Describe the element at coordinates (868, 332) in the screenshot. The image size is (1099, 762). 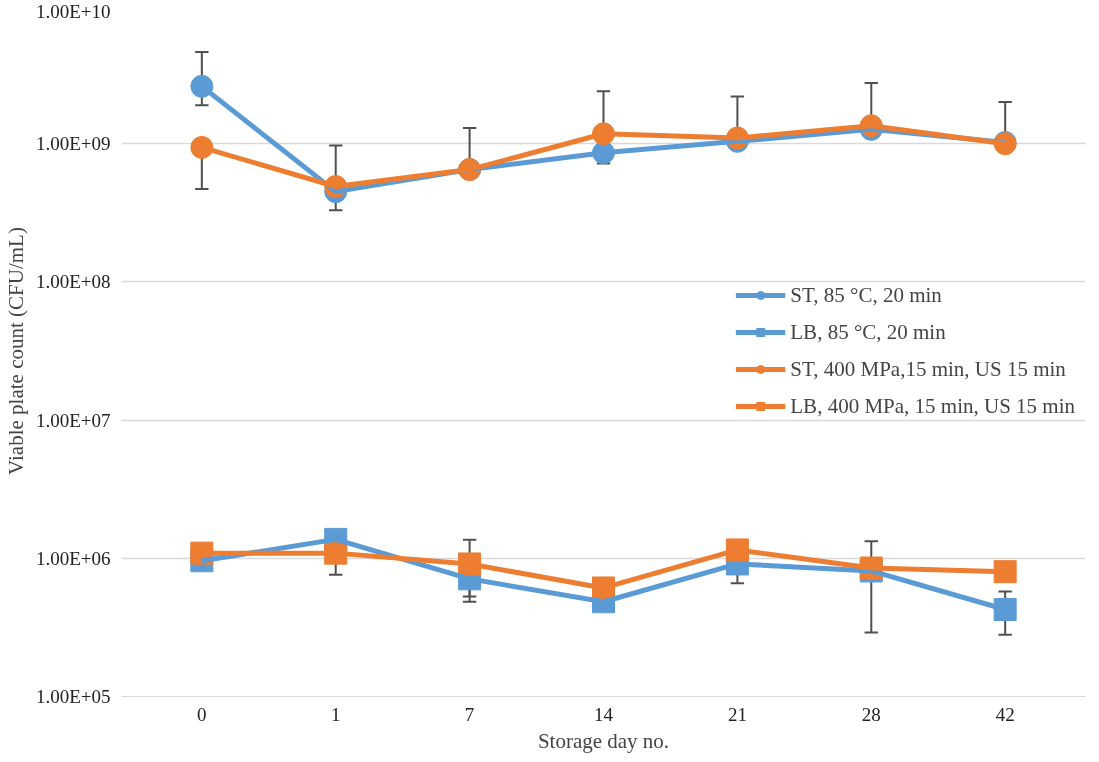
I see `legend-label: LB, 85 °C, 20 min` at that location.